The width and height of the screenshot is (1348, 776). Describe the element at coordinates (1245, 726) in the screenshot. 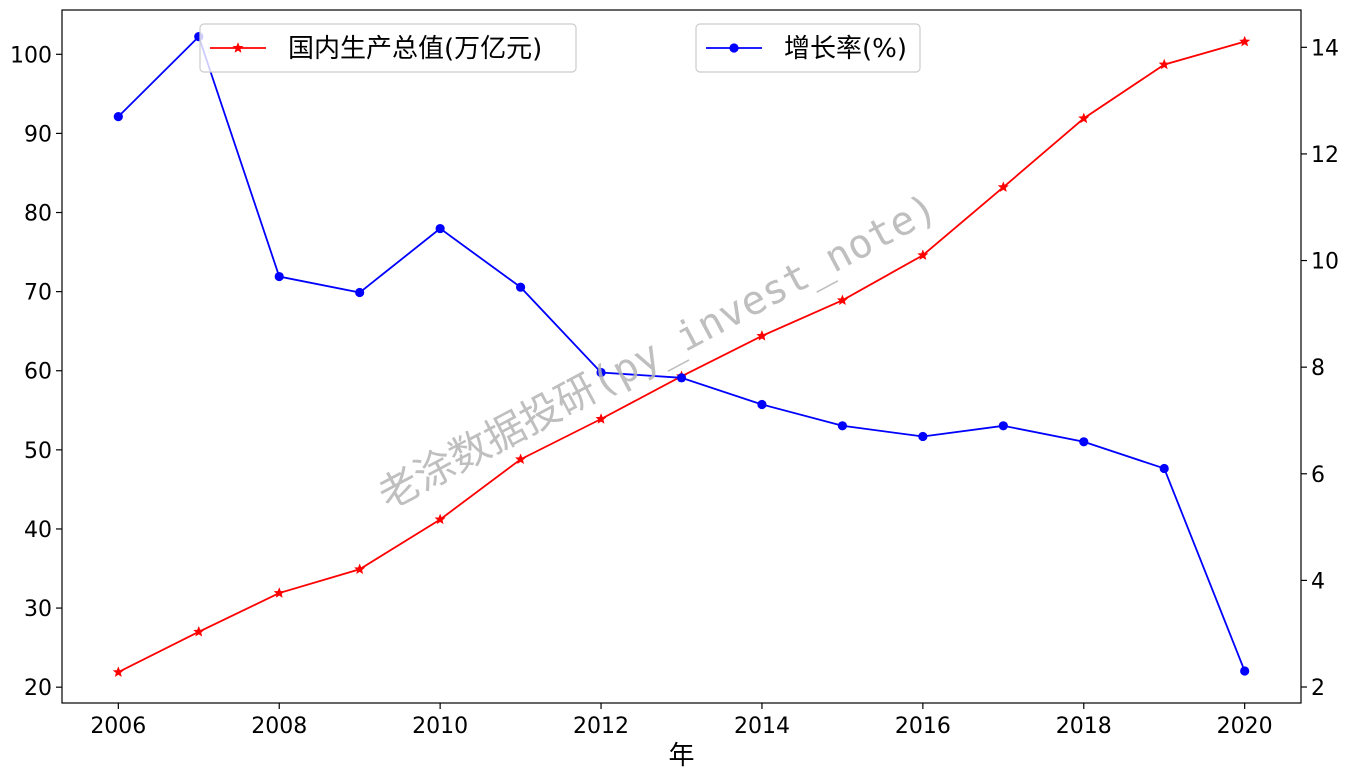

I see `x-tick-label: 2020` at that location.